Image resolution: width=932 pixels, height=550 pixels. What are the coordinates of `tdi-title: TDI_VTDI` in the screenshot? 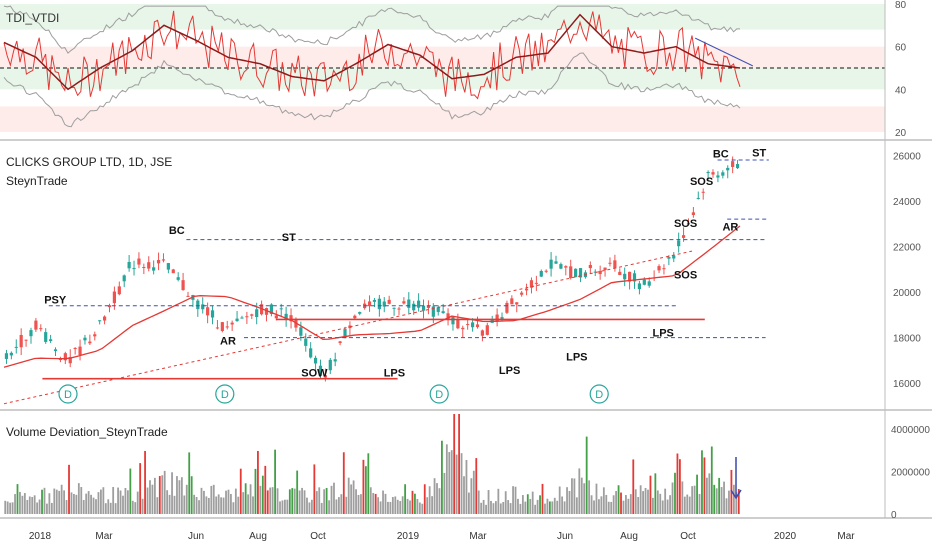 It's located at (32, 18).